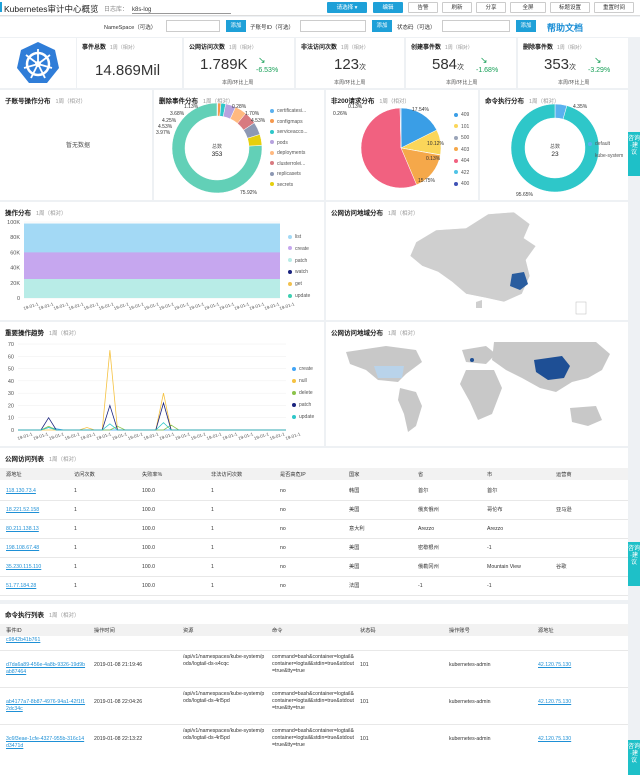 This screenshot has height=775, width=640. What do you see at coordinates (368, 631) in the screenshot?
I see `col-header: 状态码` at bounding box center [368, 631].